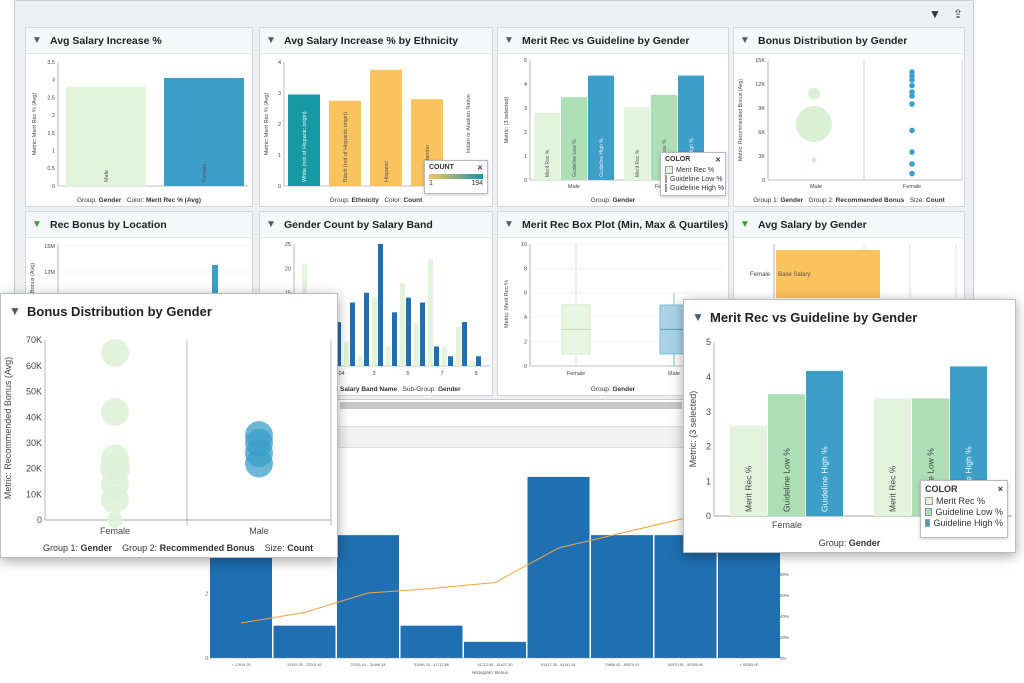 Image resolution: width=1024 pixels, height=683 pixels. I want to click on y2-tick-label: 60%, so click(784, 595).